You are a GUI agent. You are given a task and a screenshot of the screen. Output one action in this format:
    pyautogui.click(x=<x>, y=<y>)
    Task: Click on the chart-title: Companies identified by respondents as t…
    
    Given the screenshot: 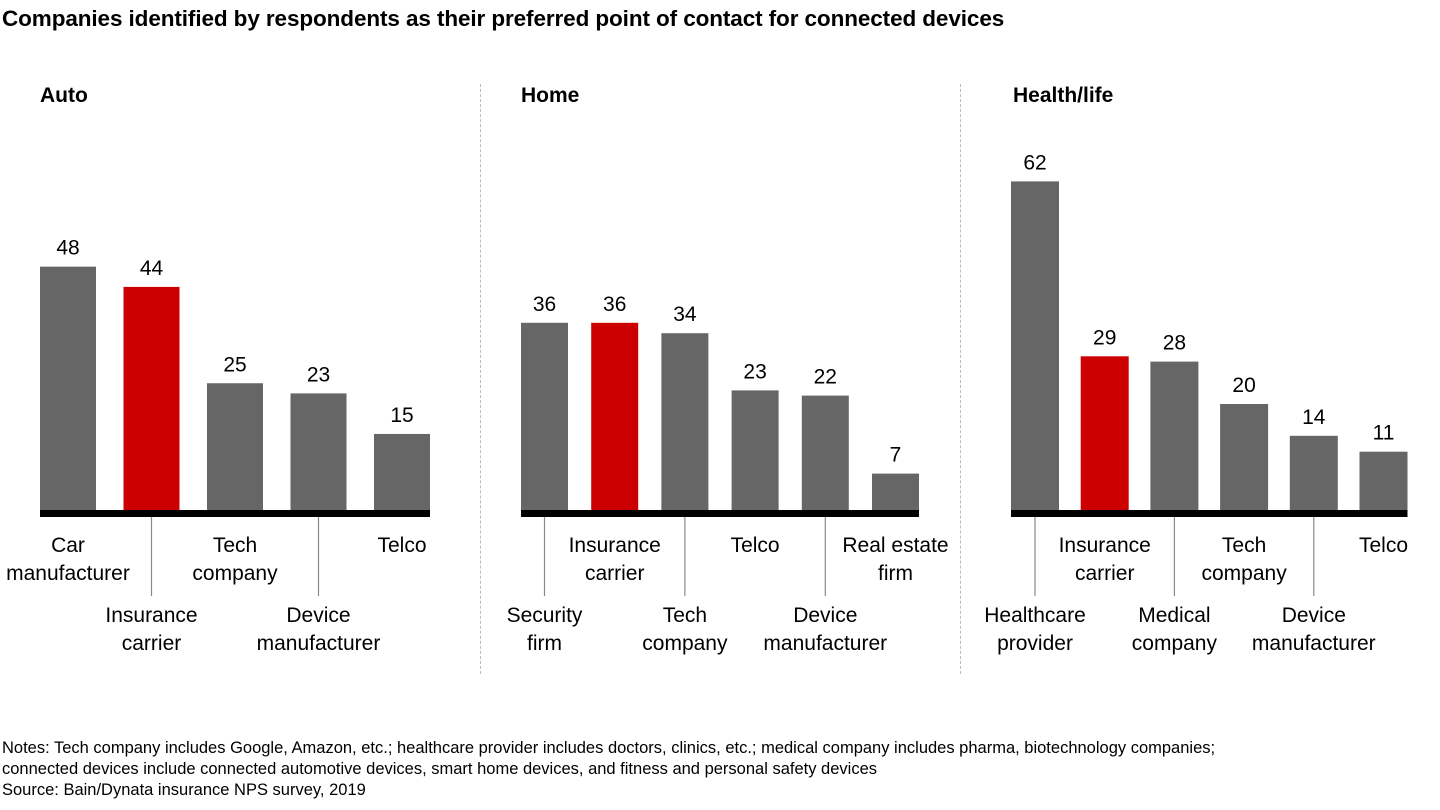 What is the action you would take?
    pyautogui.click(x=503, y=18)
    